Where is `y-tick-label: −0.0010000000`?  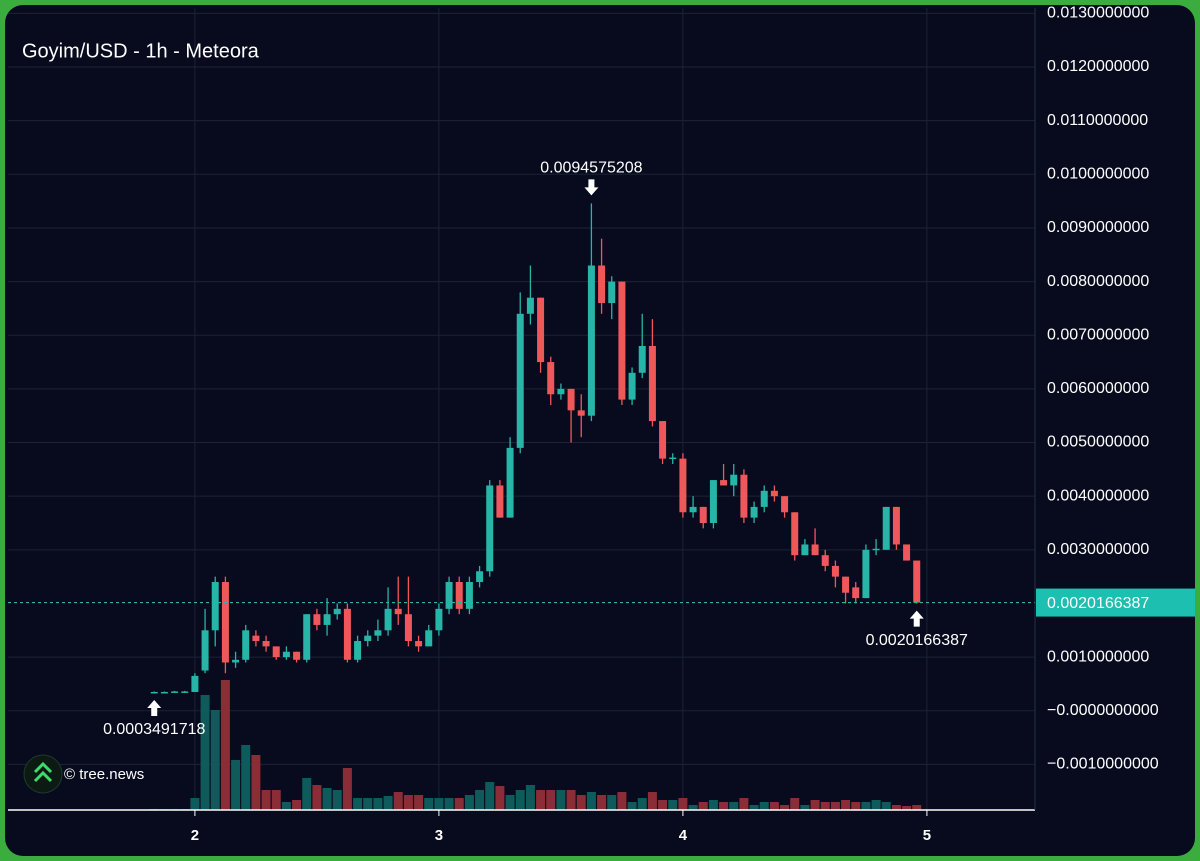 y-tick-label: −0.0010000000 is located at coordinates (1103, 764).